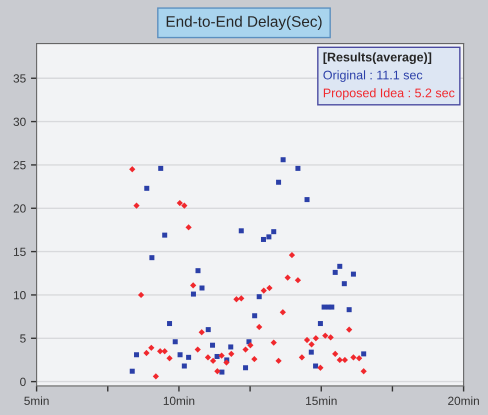 The width and height of the screenshot is (488, 415). What do you see at coordinates (20, 165) in the screenshot?
I see `y-tick-label: 25` at bounding box center [20, 165].